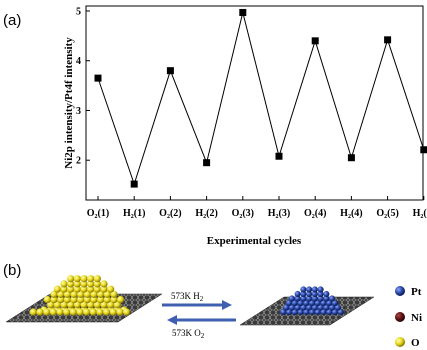  What do you see at coordinates (187, 297) in the screenshot?
I see `forward-arrow-label: 573K H2` at bounding box center [187, 297].